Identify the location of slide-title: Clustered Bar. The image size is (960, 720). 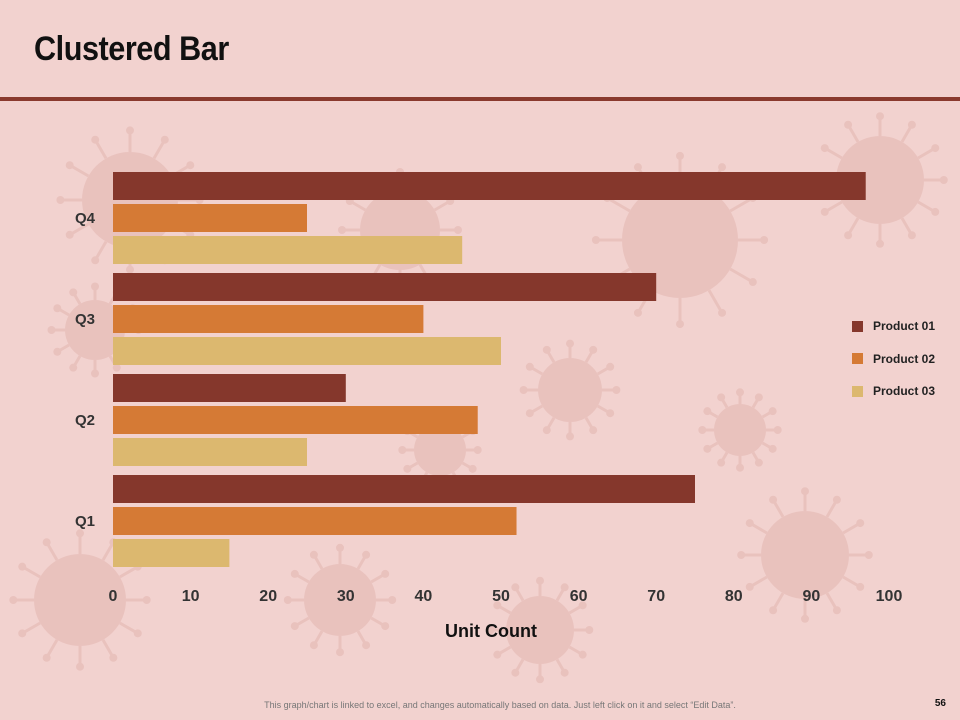
(131, 49).